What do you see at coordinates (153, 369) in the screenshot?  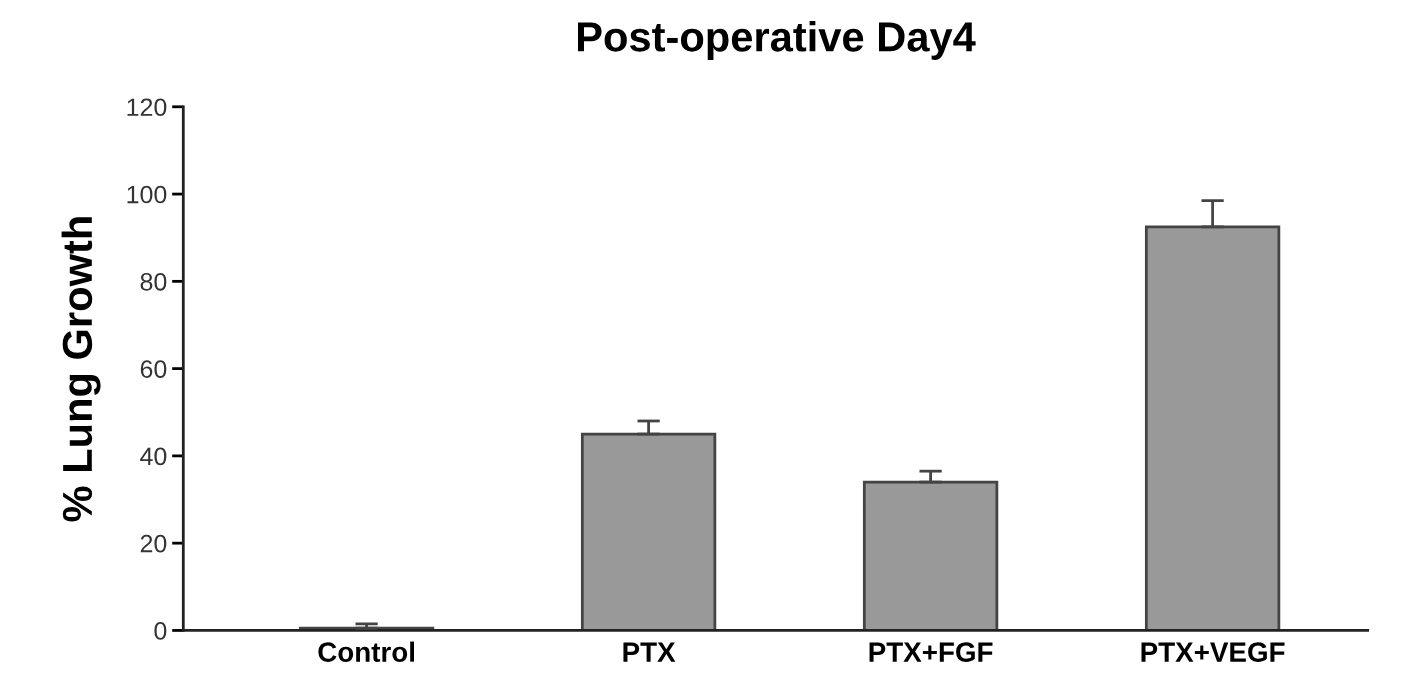 I see `y-tick-label: 60` at bounding box center [153, 369].